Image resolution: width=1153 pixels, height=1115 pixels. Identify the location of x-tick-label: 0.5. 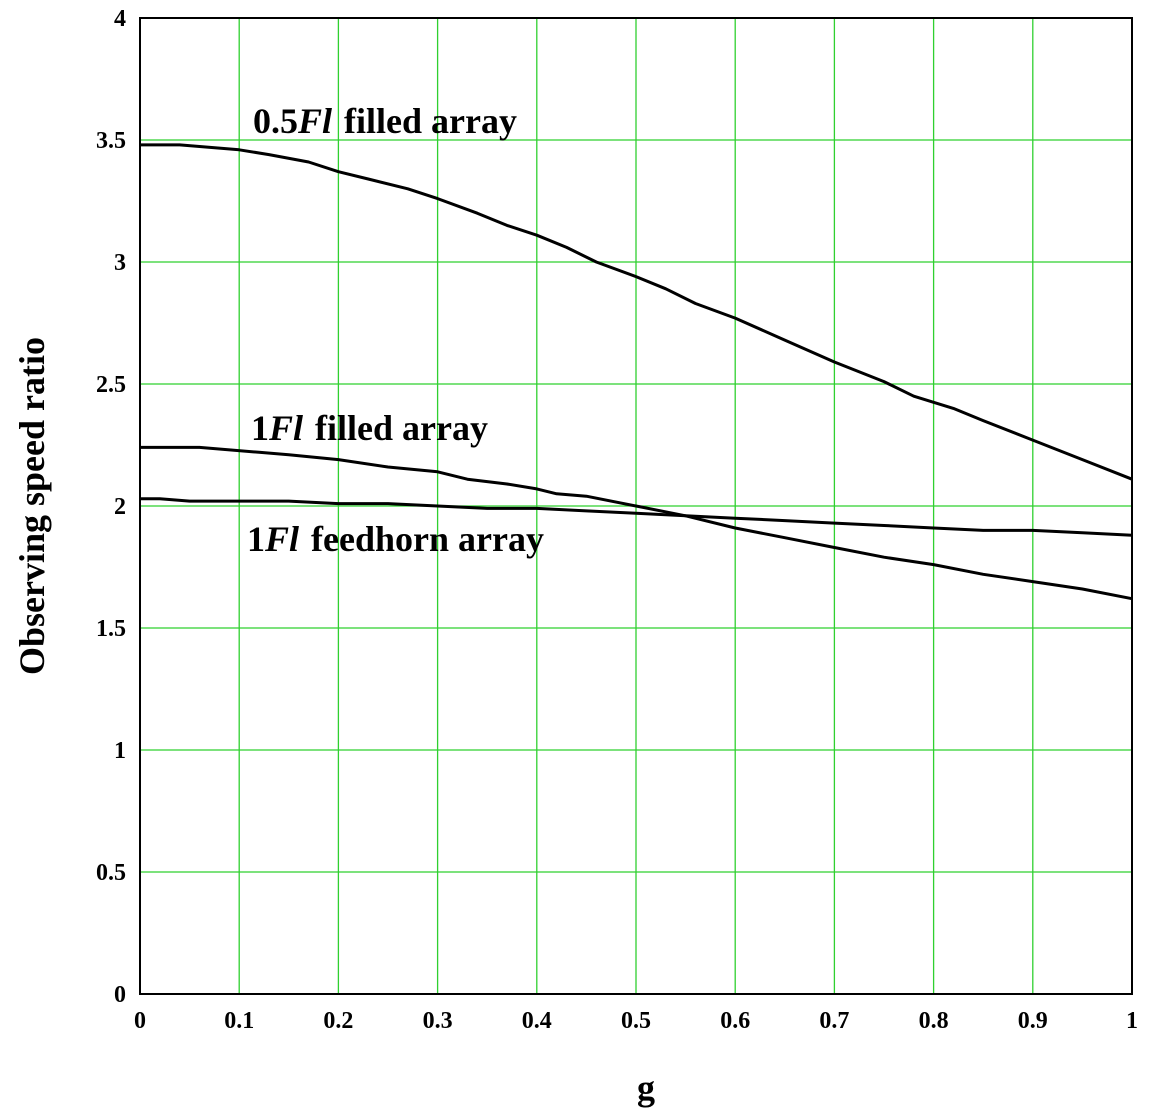
(636, 1021).